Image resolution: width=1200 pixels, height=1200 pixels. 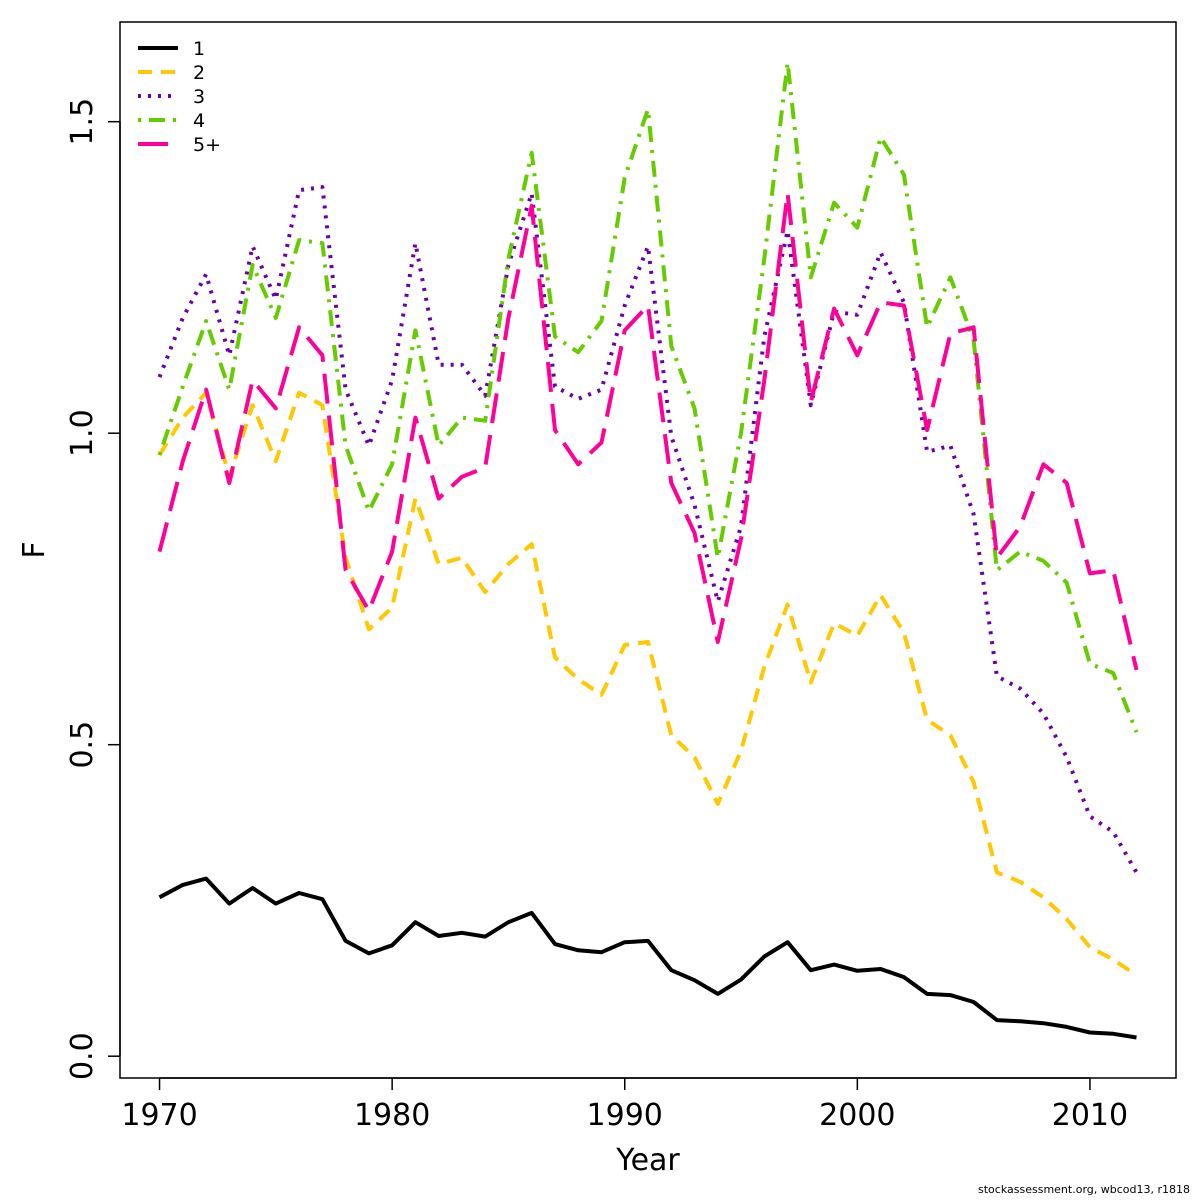 I want to click on x-tick-label: 1980, so click(x=392, y=1115).